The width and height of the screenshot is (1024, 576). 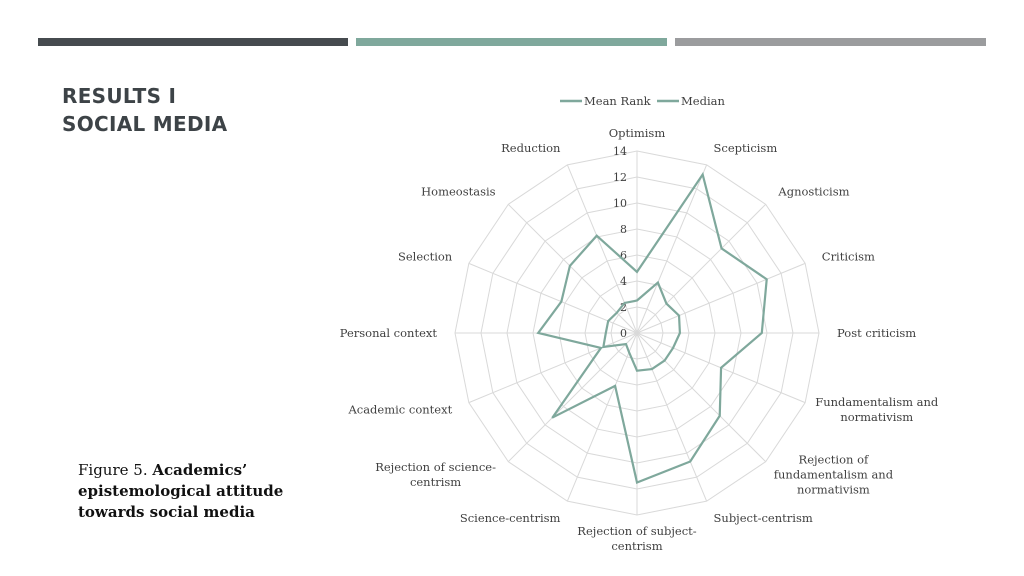 I want to click on caption-prefix: Figure 5., so click(x=113, y=470).